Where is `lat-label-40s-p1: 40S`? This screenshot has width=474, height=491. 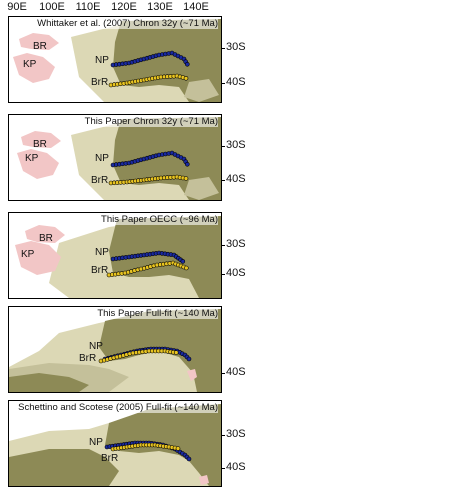
lat-label-40s-p1: 40S is located at coordinates (236, 82).